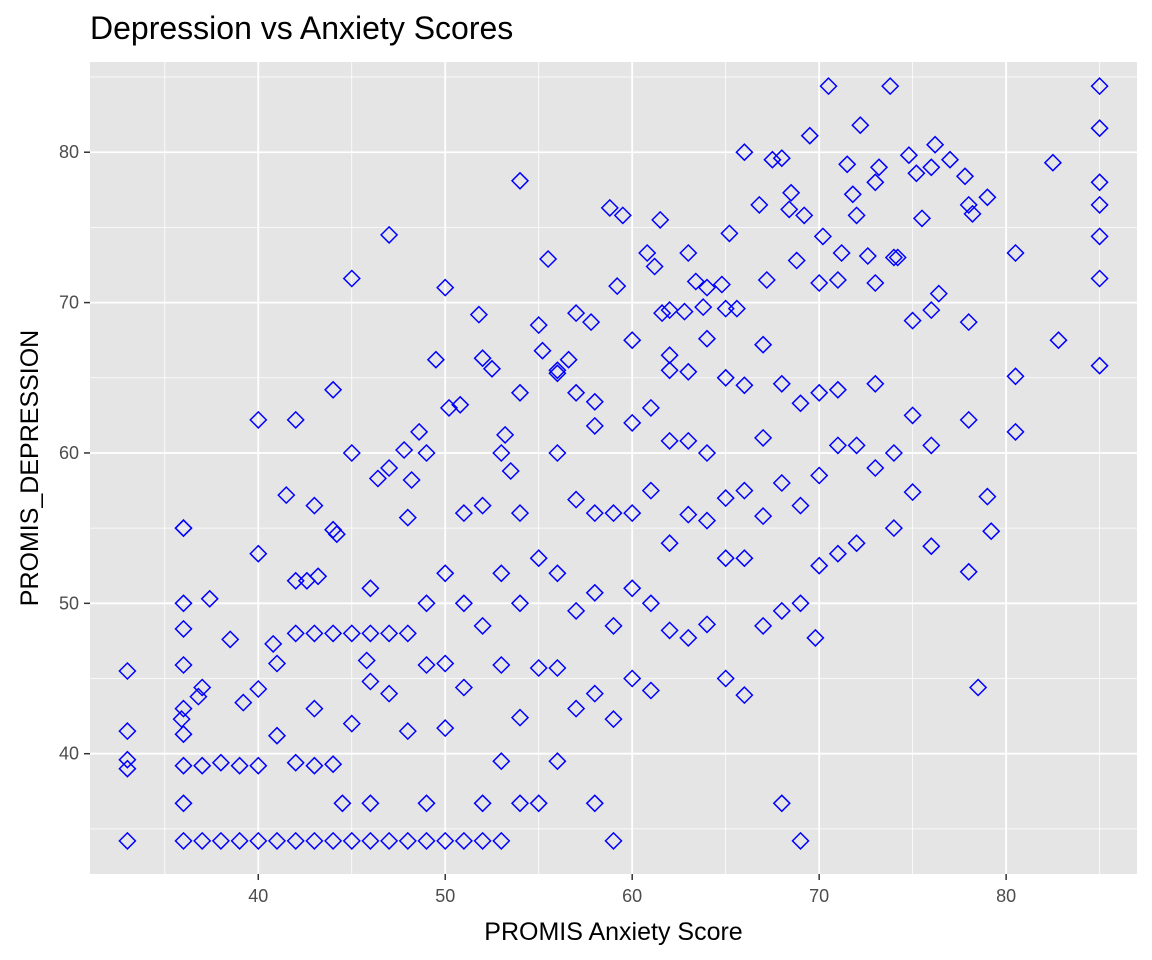 This screenshot has height=960, width=1152. Describe the element at coordinates (632, 896) in the screenshot. I see `x-tick-labels: 40 50 60 70 80` at that location.